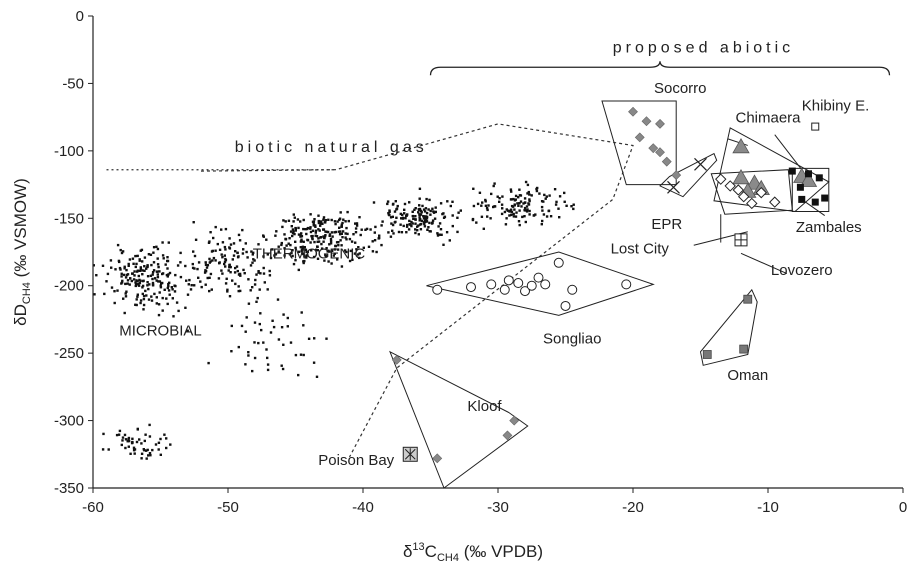 The width and height of the screenshot is (916, 567). What do you see at coordinates (813, 207) in the screenshot?
I see `leader-line` at bounding box center [813, 207].